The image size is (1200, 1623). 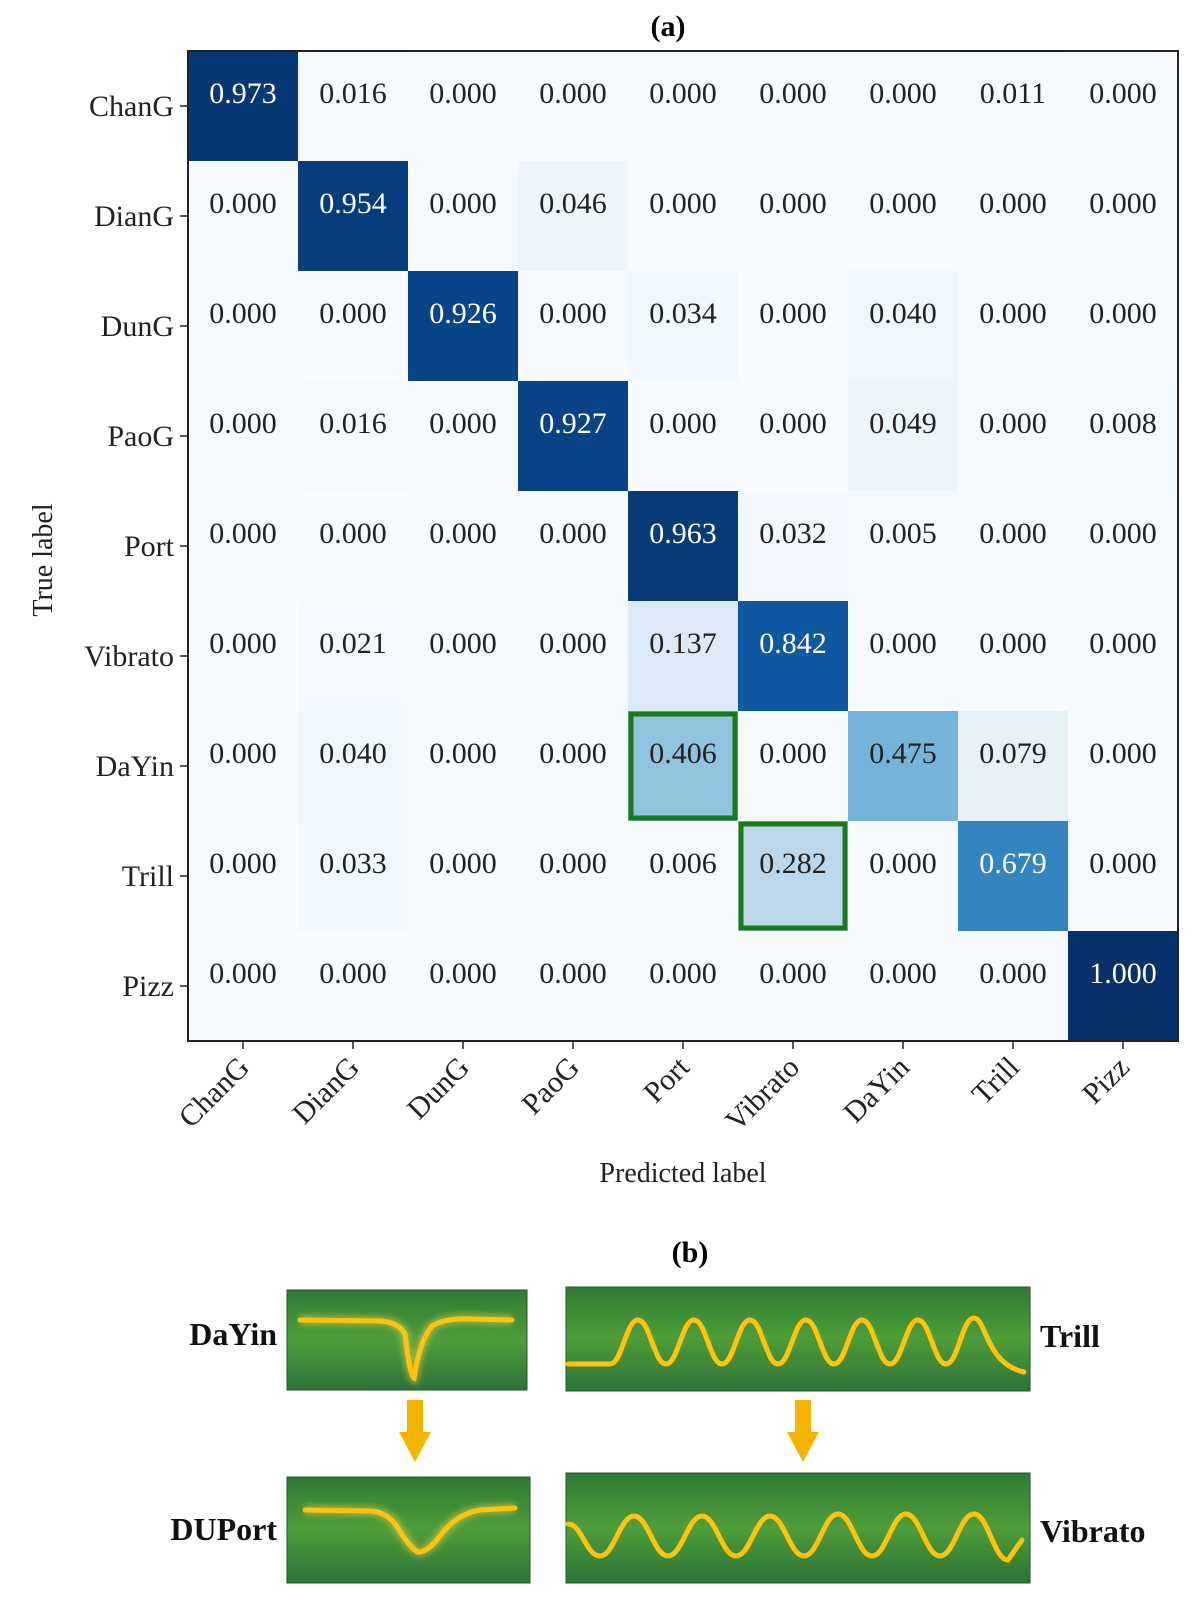 What do you see at coordinates (1070, 1336) in the screenshot?
I see `trill-label: Trill` at bounding box center [1070, 1336].